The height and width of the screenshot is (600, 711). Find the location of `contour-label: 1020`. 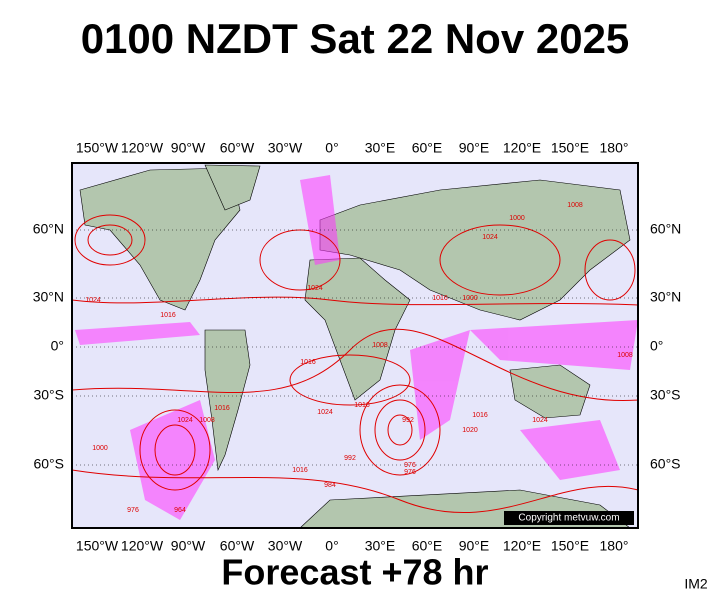

contour-label: 1020 is located at coordinates (470, 430).